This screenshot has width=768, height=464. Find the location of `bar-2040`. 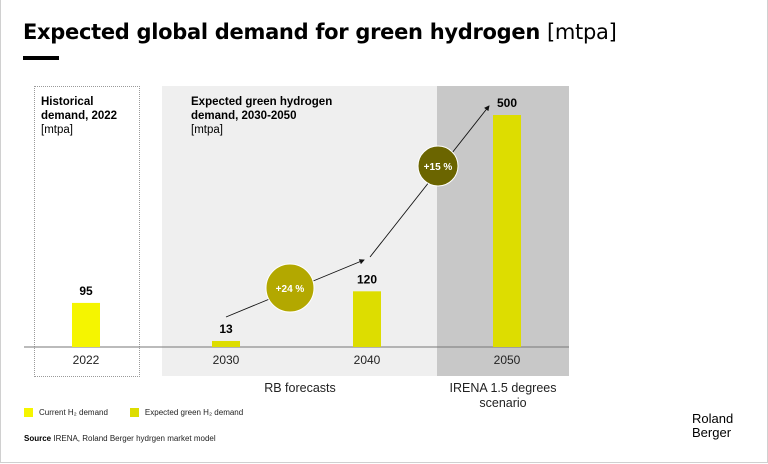

bar-2040 is located at coordinates (367, 319).